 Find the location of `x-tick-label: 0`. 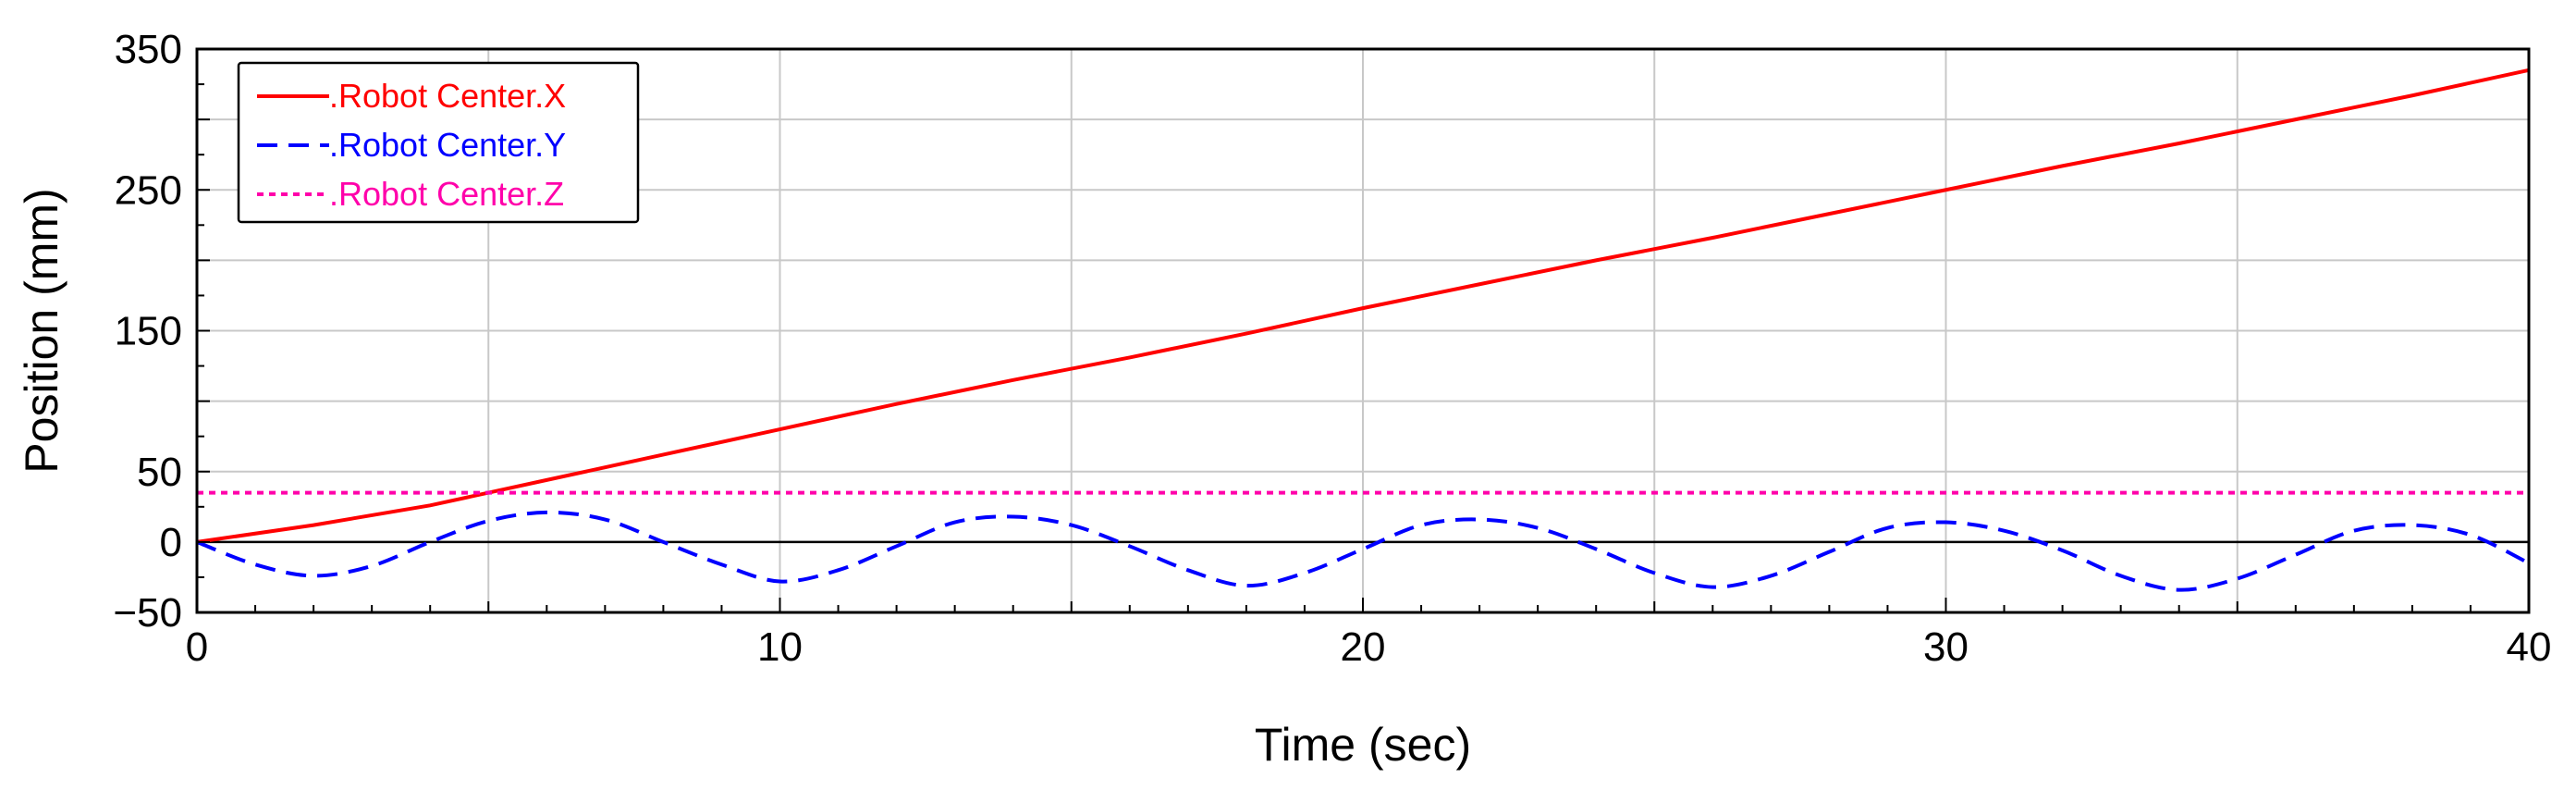

x-tick-label: 0 is located at coordinates (197, 647).